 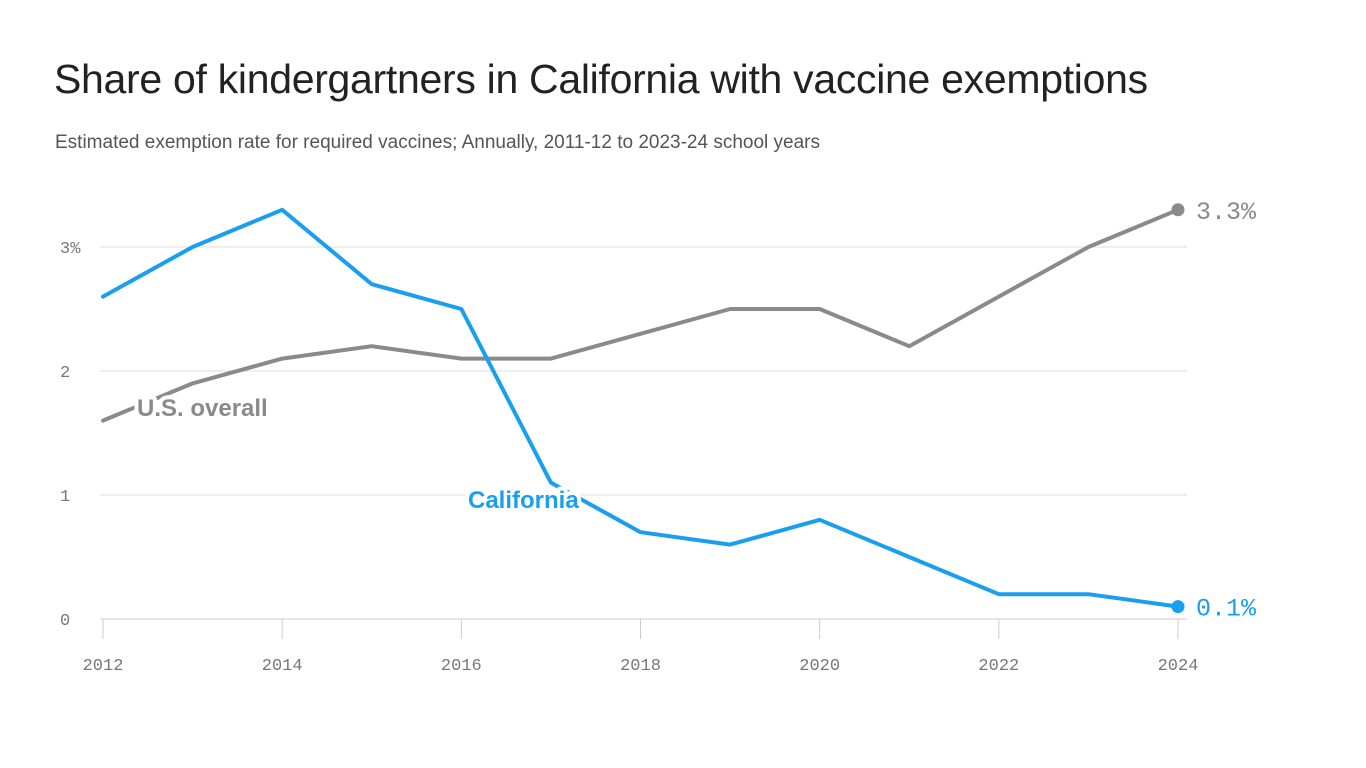 I want to click on y-axis-ticks: 0 1 2 3%, so click(x=70, y=435).